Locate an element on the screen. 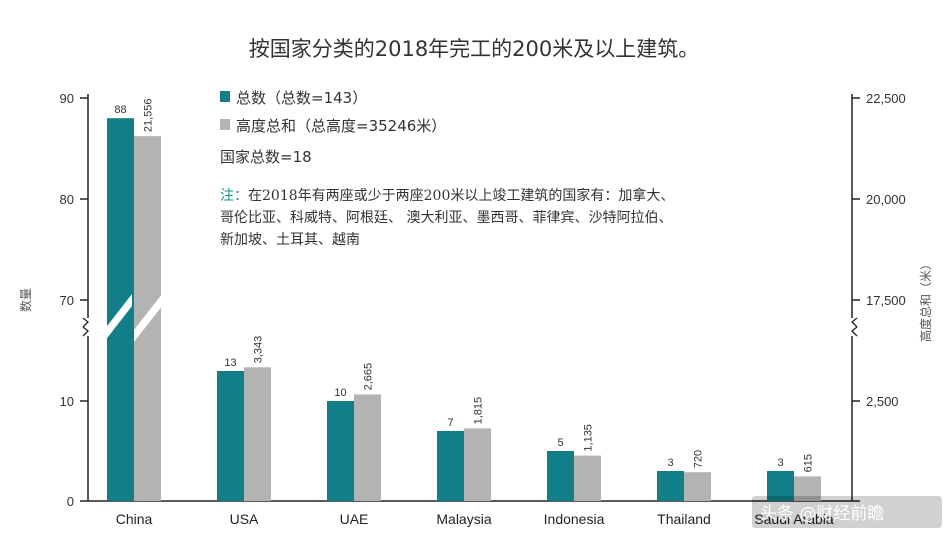  category-label: UAE is located at coordinates (354, 519).